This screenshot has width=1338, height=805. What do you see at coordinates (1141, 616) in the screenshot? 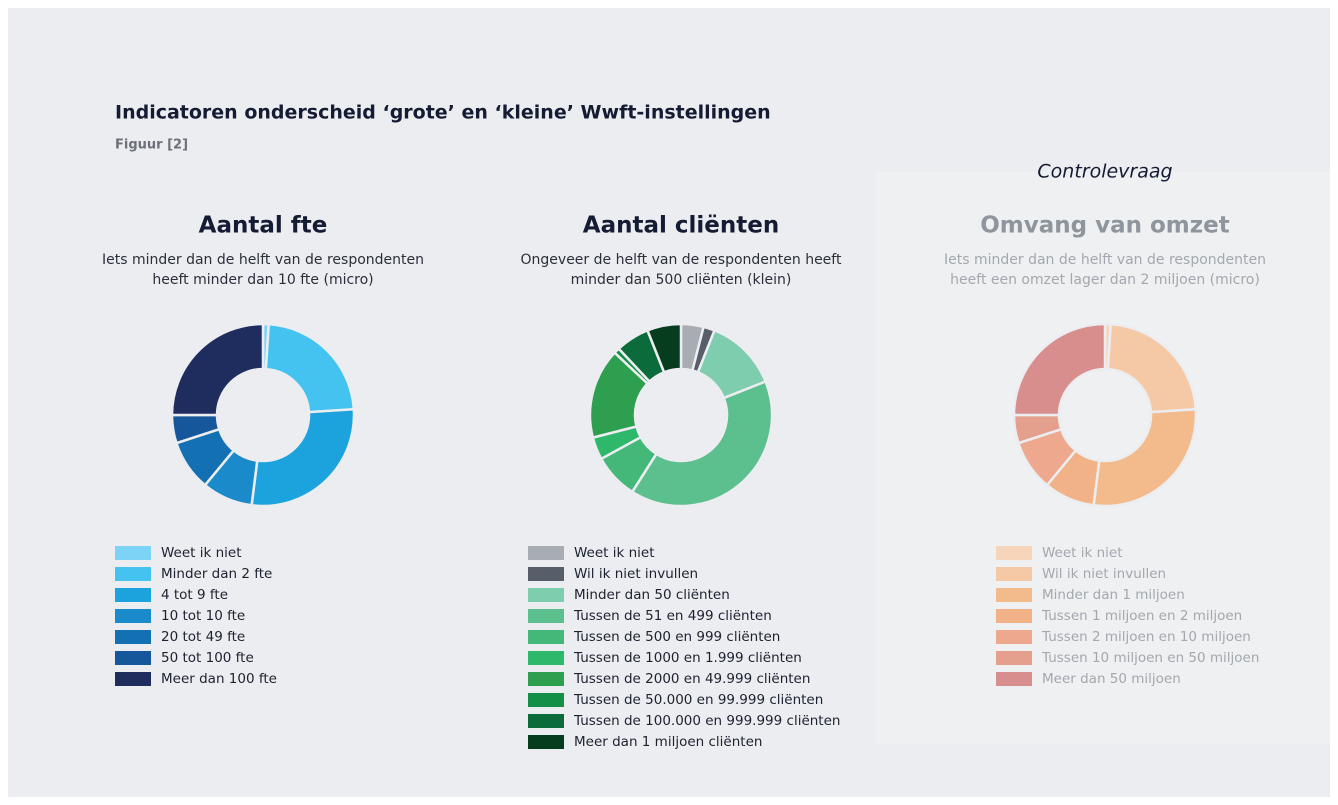
I see `legend-label: Tussen 1 miljoen en 2 miljoen` at bounding box center [1141, 616].